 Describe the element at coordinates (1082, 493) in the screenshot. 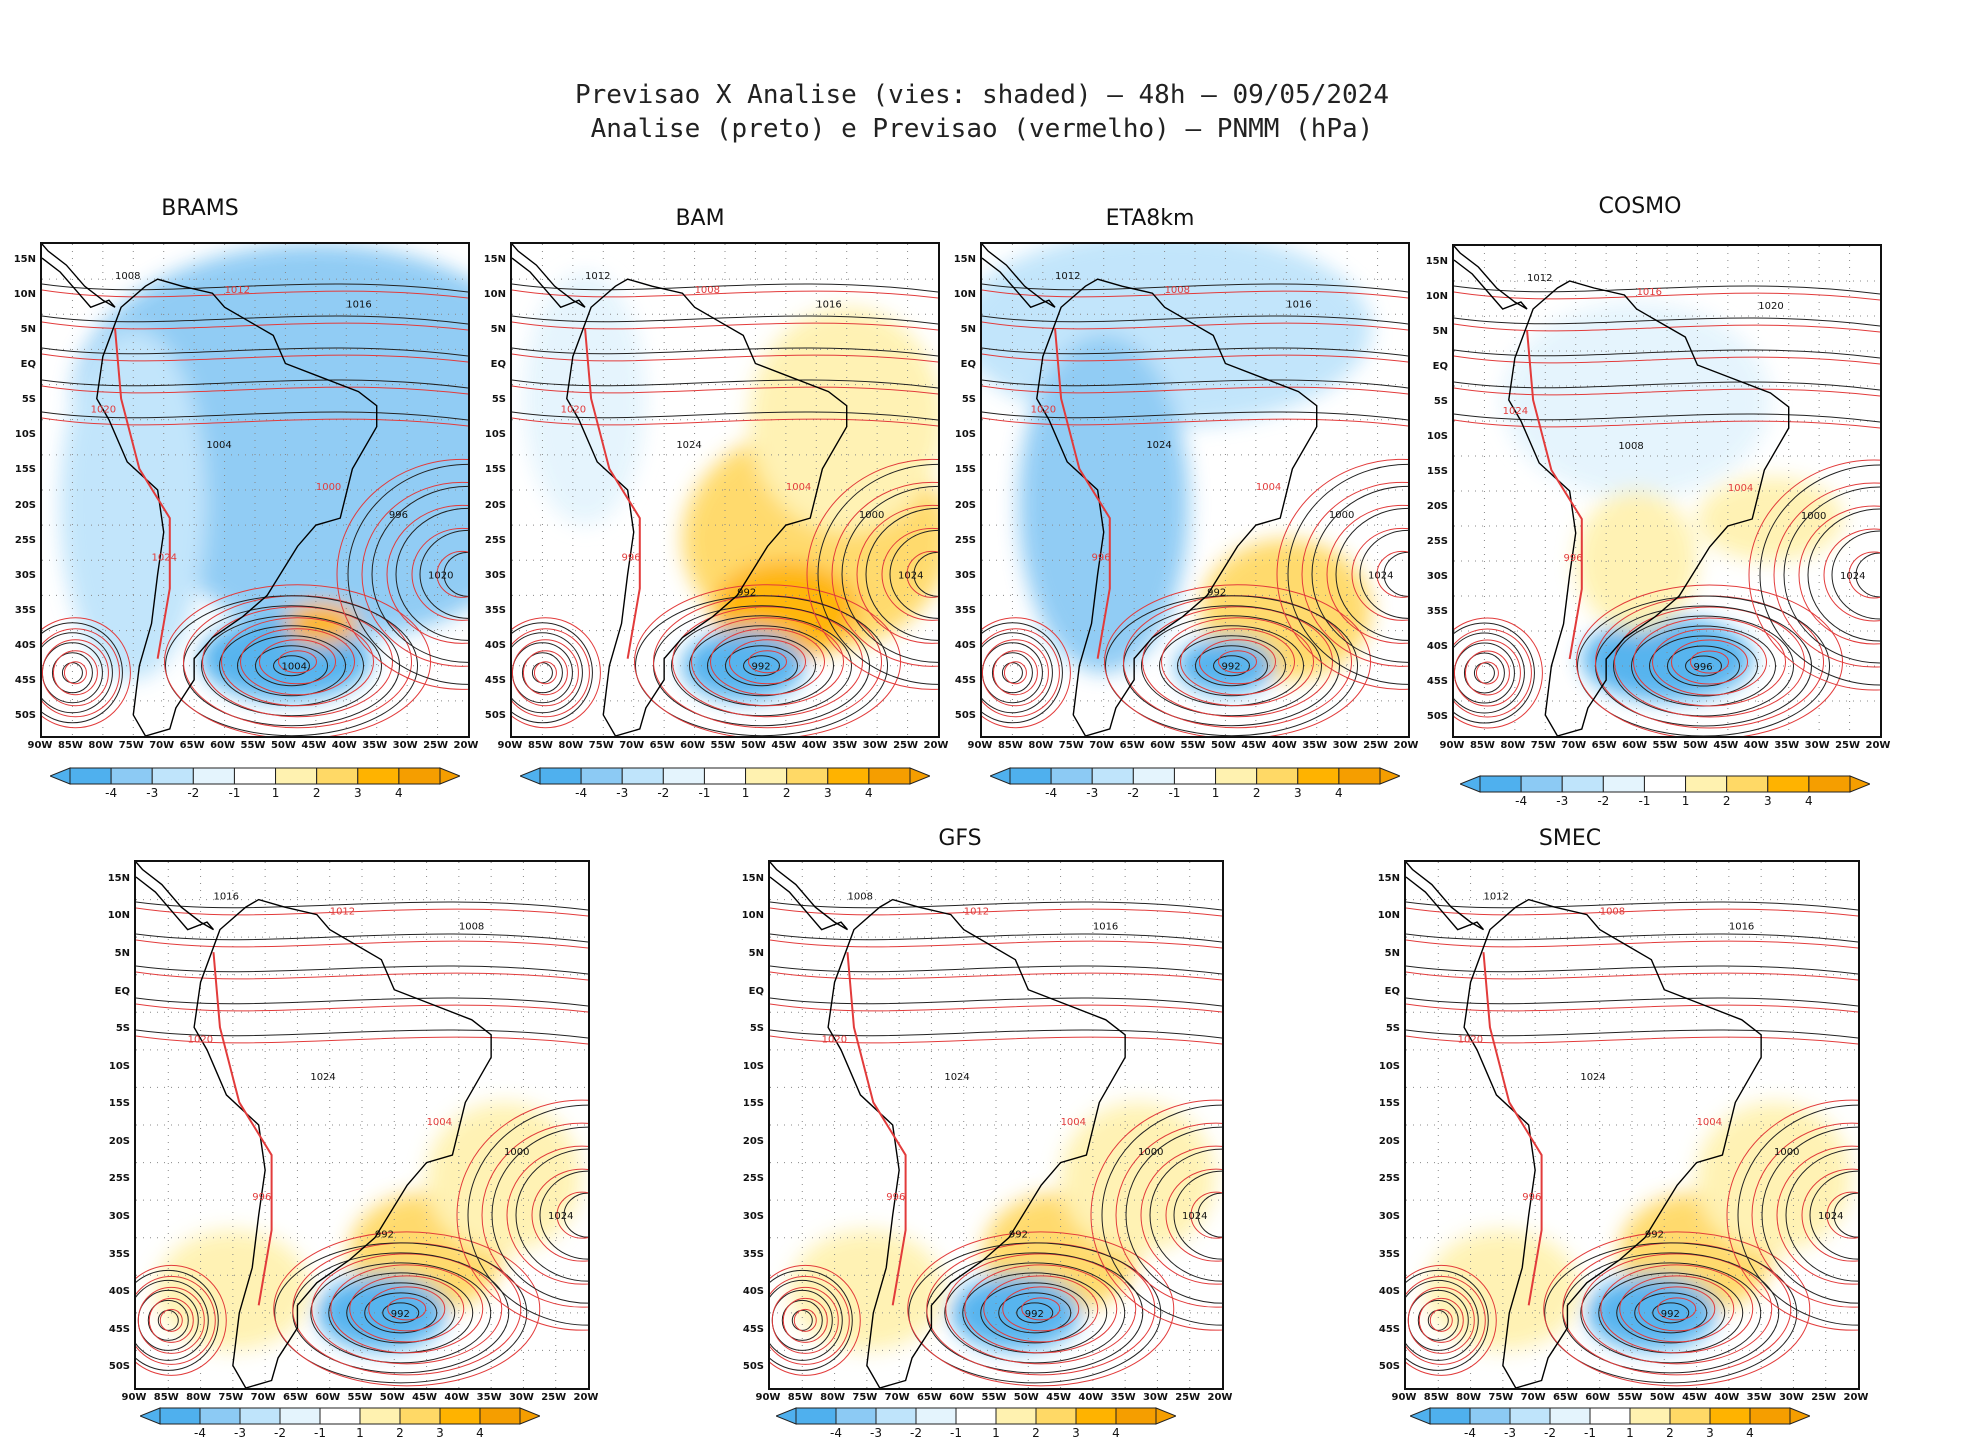

I see `andes-contours` at that location.